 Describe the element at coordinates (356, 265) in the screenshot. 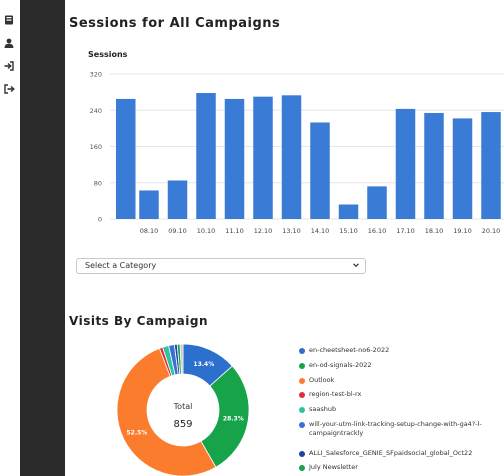

I see `chevron-down-icon` at that location.